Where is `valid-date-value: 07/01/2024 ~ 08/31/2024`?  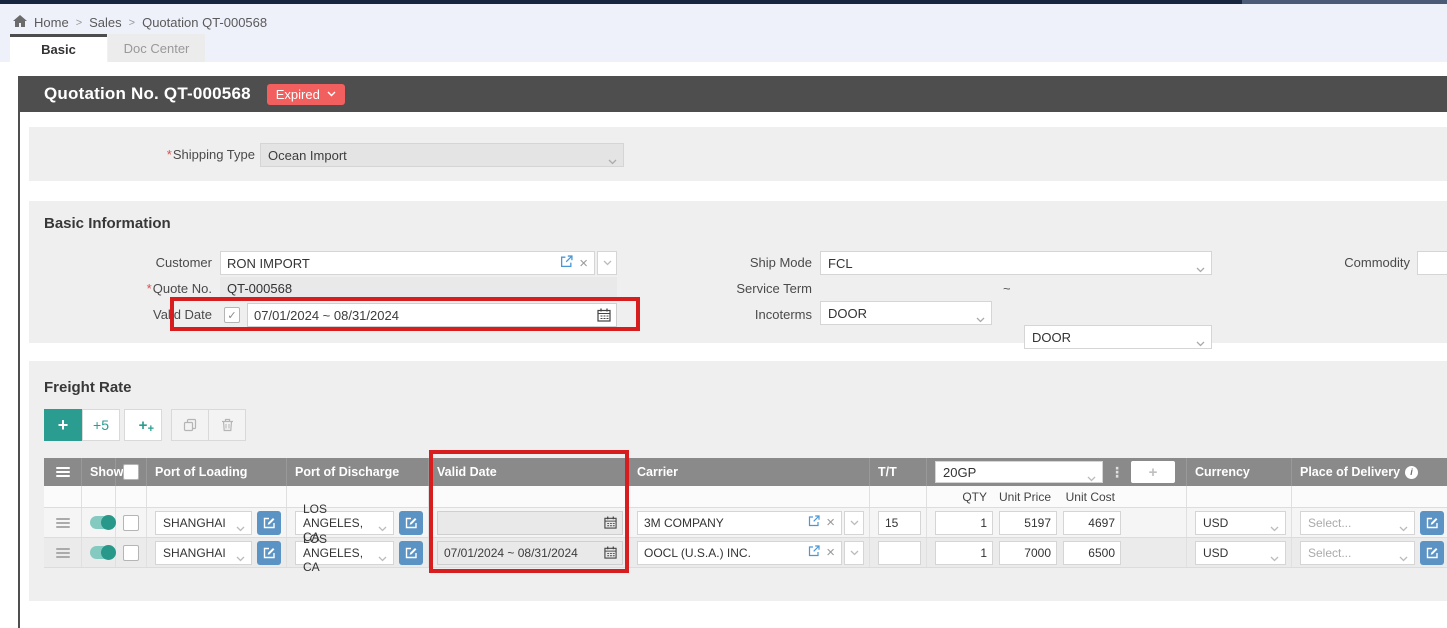
valid-date-value: 07/01/2024 ~ 08/31/2024 is located at coordinates (326, 315).